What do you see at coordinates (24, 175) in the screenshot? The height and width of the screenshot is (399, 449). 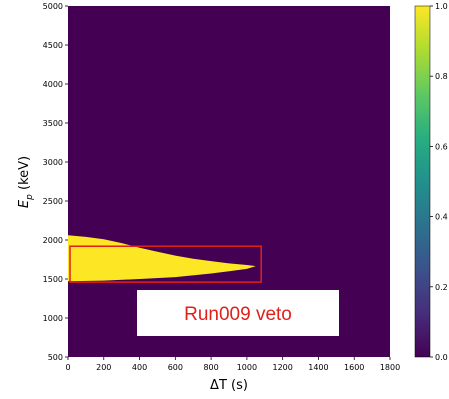 I see `y-axis-label-unit: (keV)` at bounding box center [24, 175].